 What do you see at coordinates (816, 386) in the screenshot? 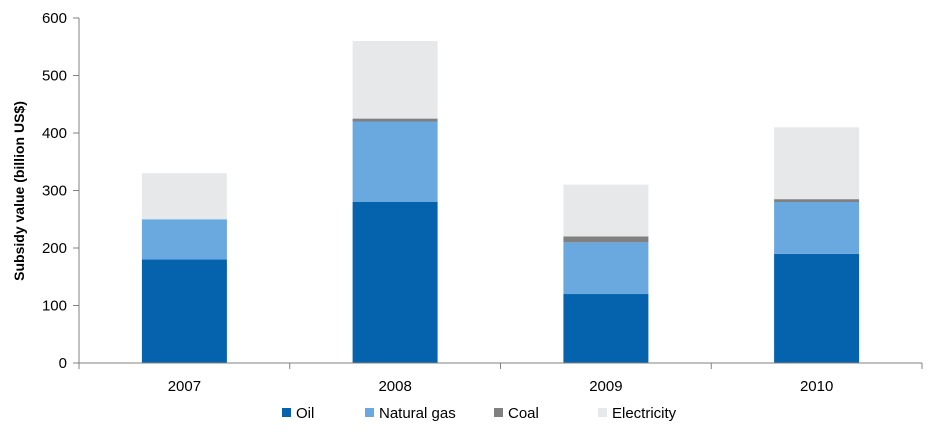
I see `x-tick-label-2010: 2010` at bounding box center [816, 386].